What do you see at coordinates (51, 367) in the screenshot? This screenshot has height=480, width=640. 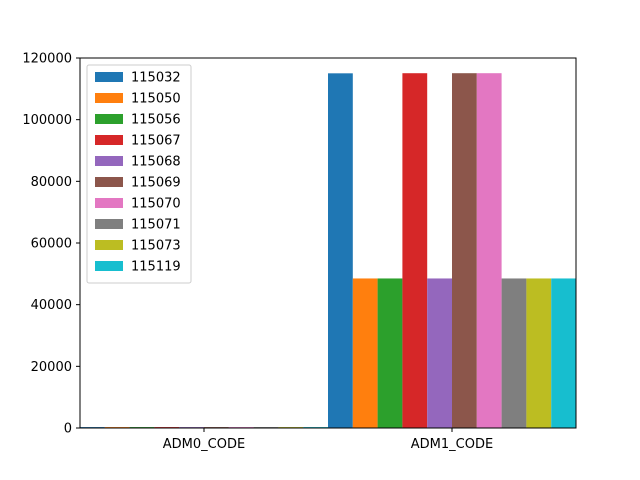 I see `y-tick-label: 20000` at bounding box center [51, 367].